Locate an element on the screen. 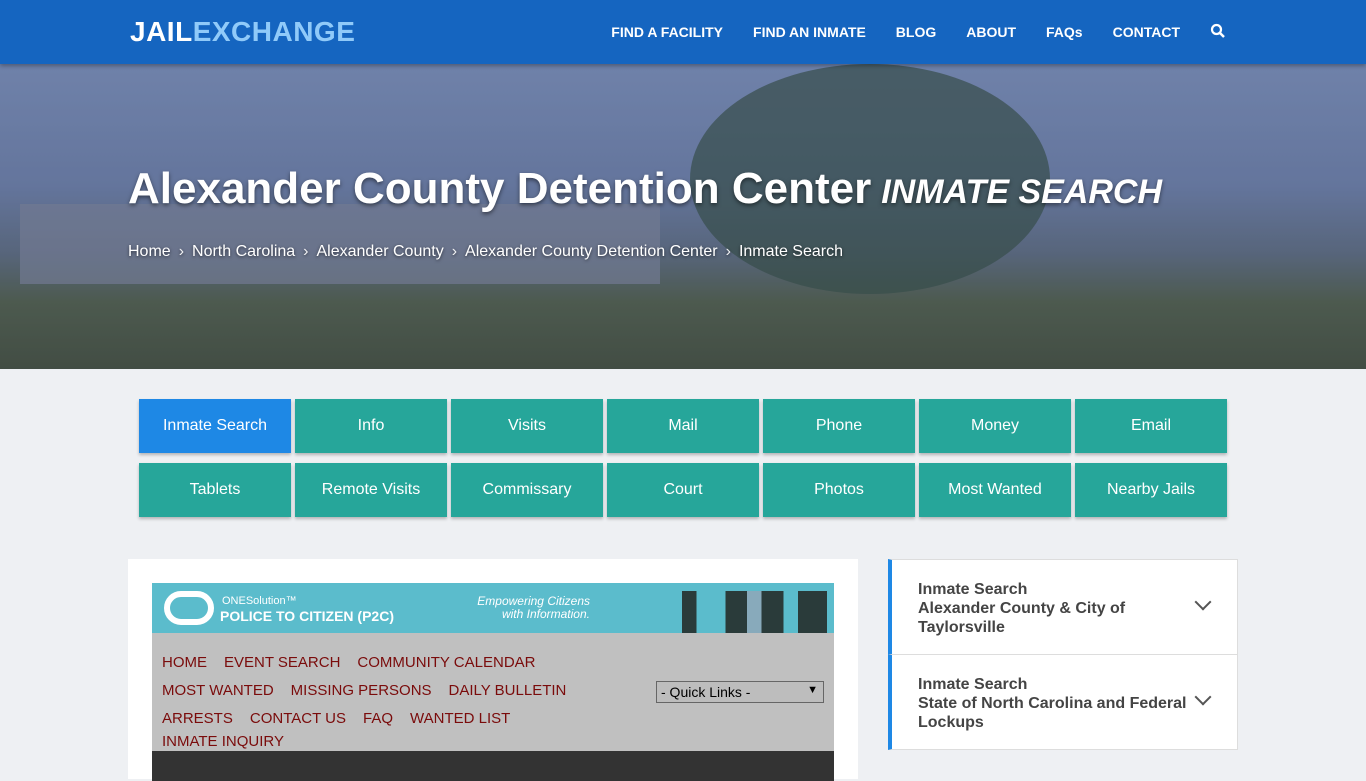 Image resolution: width=1366 pixels, height=781 pixels. btn-mail: Mail is located at coordinates (683, 426).